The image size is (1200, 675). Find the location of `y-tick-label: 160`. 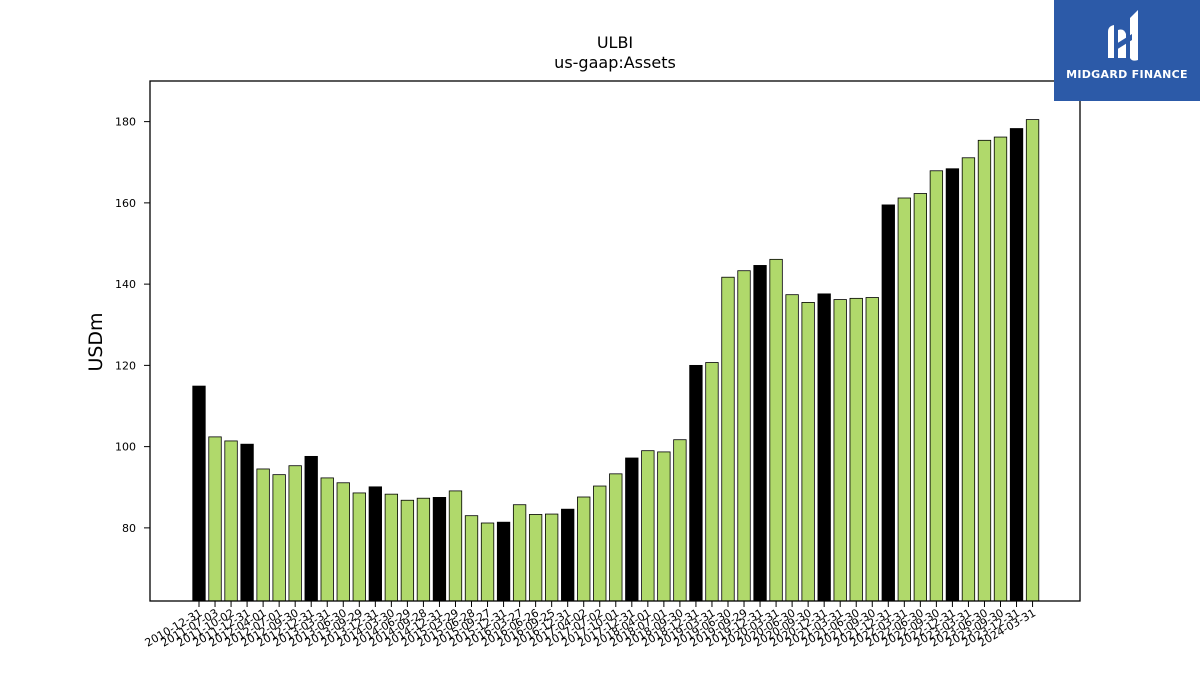

y-tick-label: 160 is located at coordinates (125, 203).